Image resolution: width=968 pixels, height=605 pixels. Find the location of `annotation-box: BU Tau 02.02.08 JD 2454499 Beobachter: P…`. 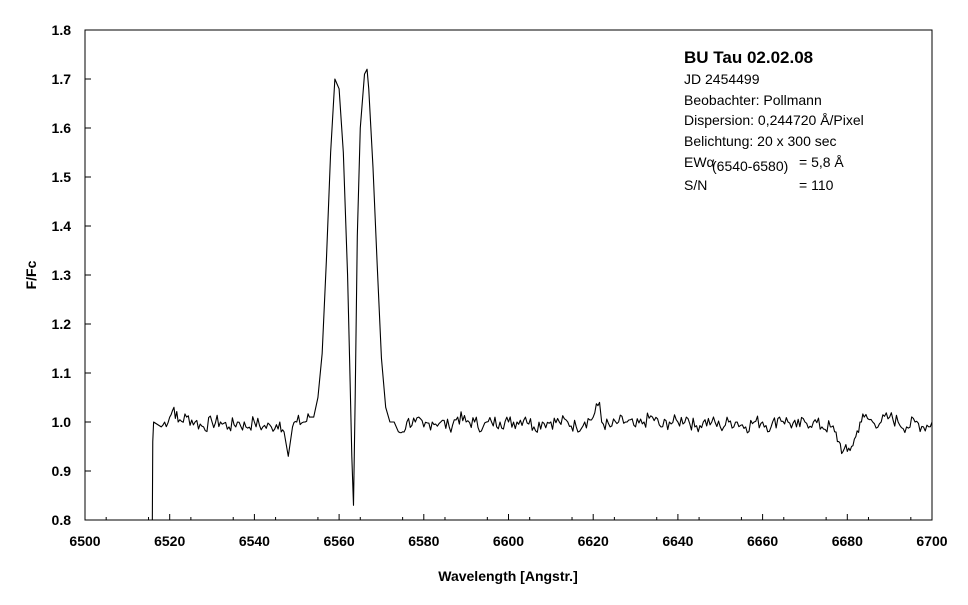

annotation-box: BU Tau 02.02.08 JD 2454499 Beobachter: P… is located at coordinates (774, 120).